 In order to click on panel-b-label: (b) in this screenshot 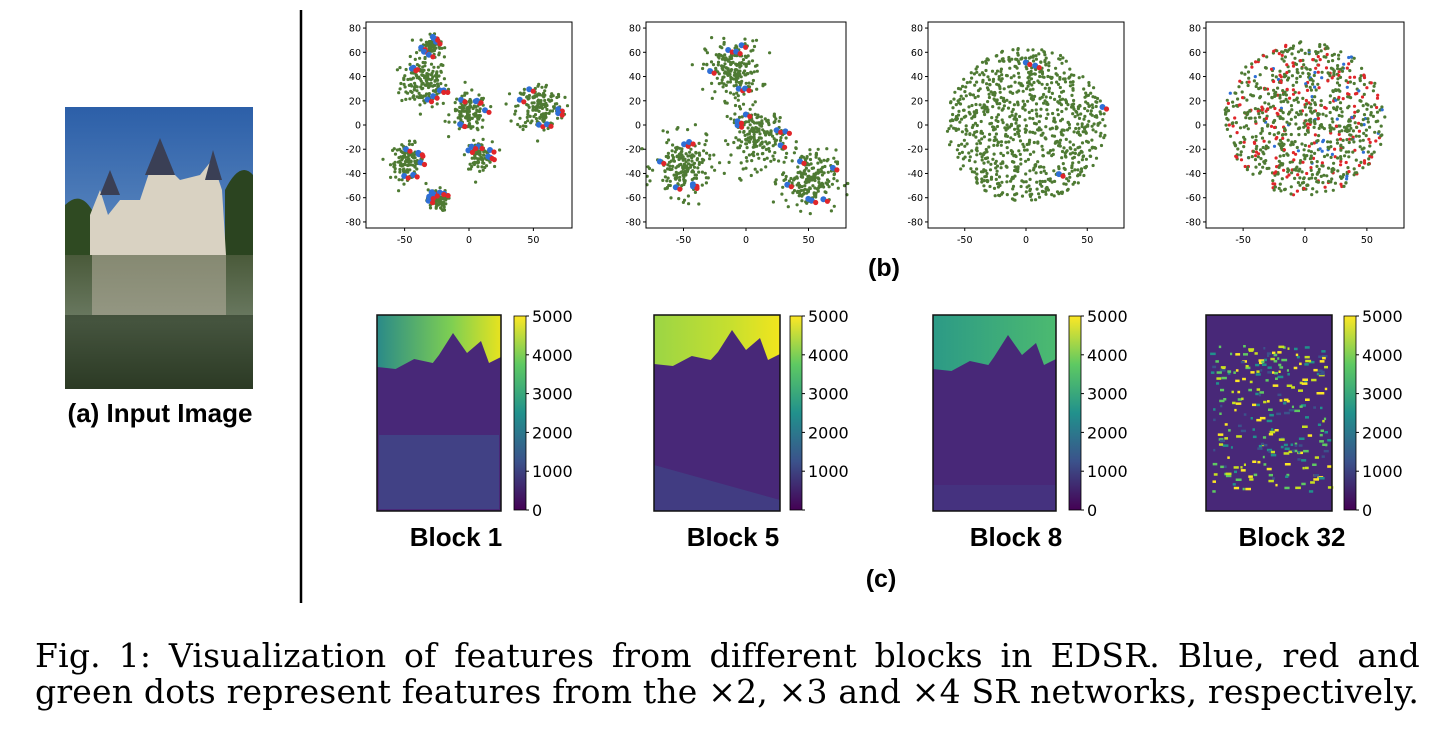, I will do `click(884, 268)`.